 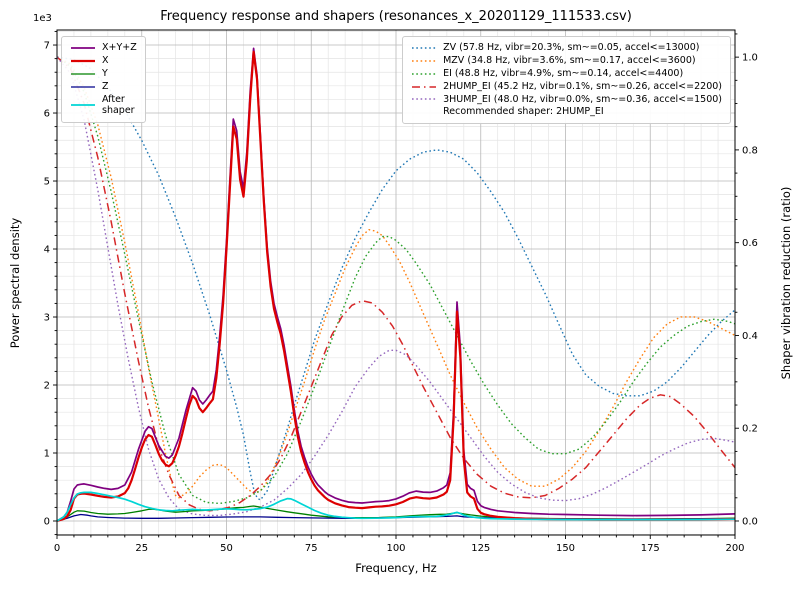 What do you see at coordinates (47, 453) in the screenshot?
I see `svg-text: 1` at bounding box center [47, 453].